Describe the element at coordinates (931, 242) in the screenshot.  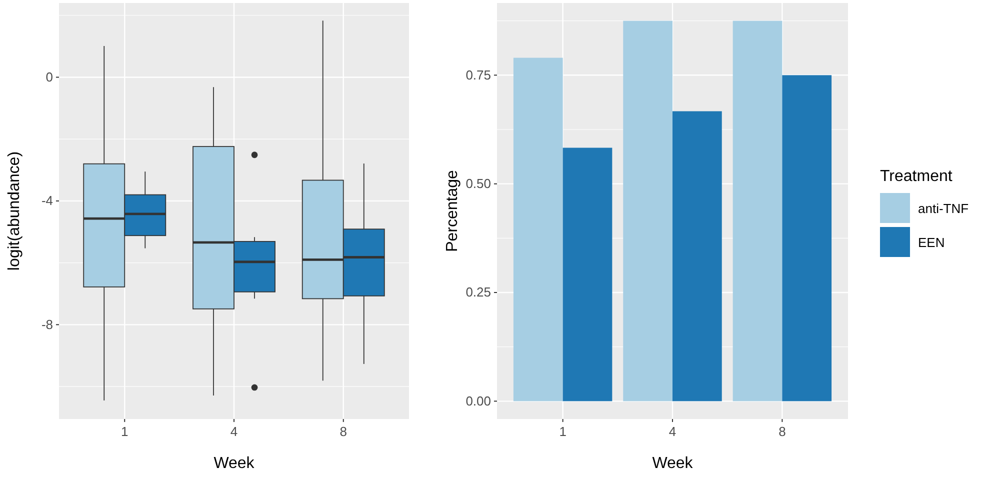
I see `legend-label: EEN` at that location.